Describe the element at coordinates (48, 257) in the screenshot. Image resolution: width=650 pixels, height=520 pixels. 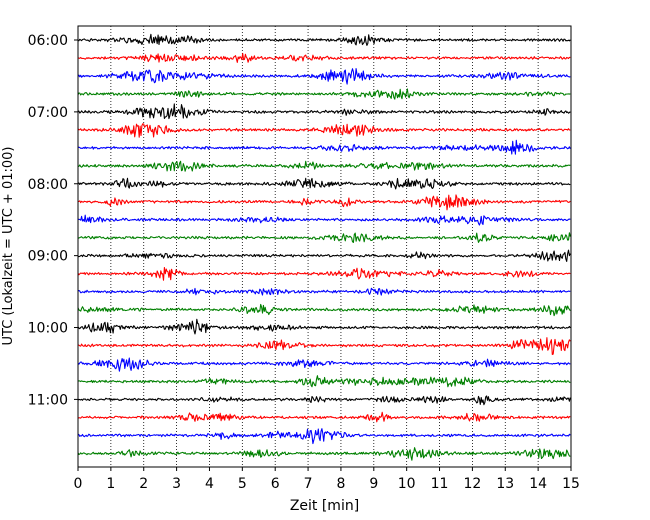
I see `y-tick-label: 09:00` at that location.